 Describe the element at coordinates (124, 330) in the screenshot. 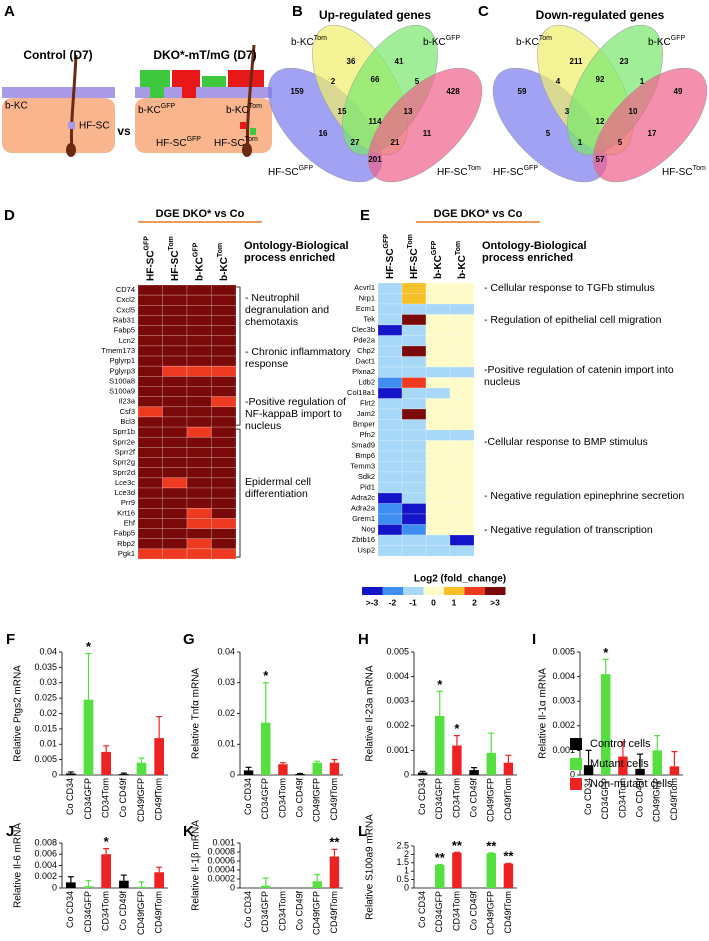

I see `gene-label: Fabp5` at that location.